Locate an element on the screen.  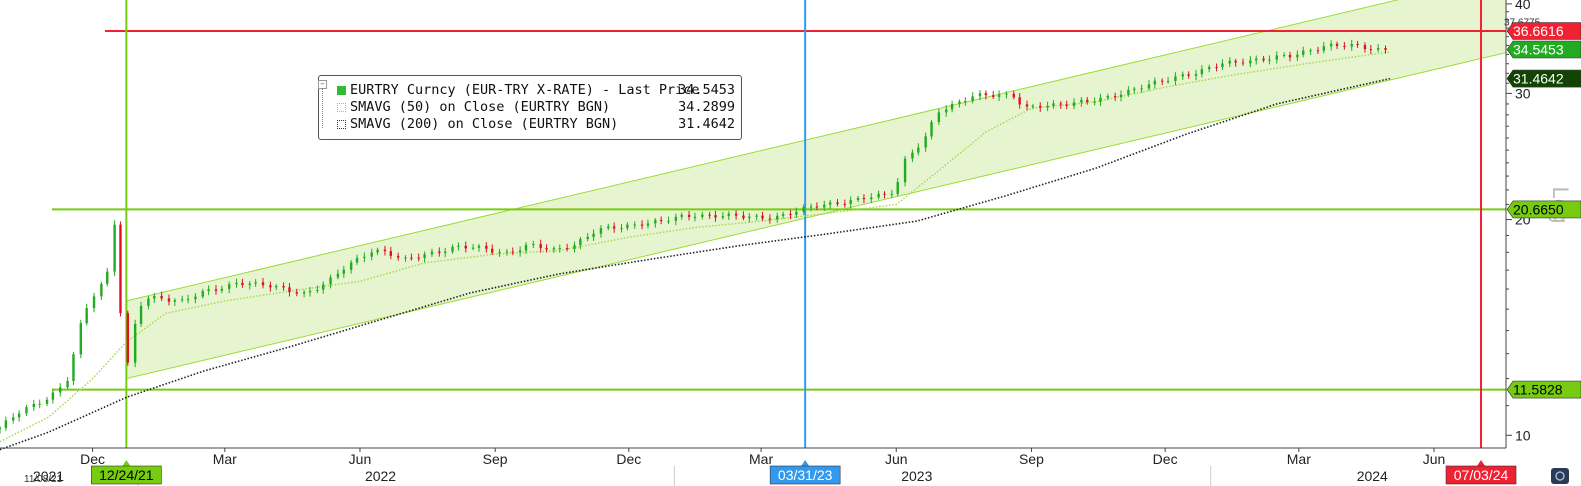
sma50-swatch-icon is located at coordinates (341, 107).